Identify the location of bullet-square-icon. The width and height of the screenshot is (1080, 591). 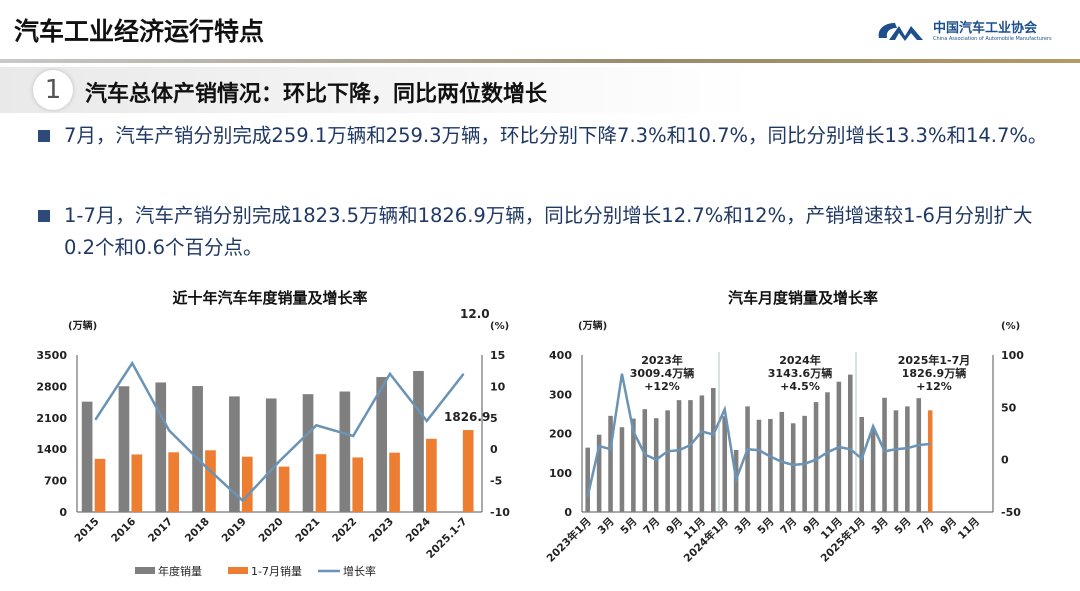
(44, 136).